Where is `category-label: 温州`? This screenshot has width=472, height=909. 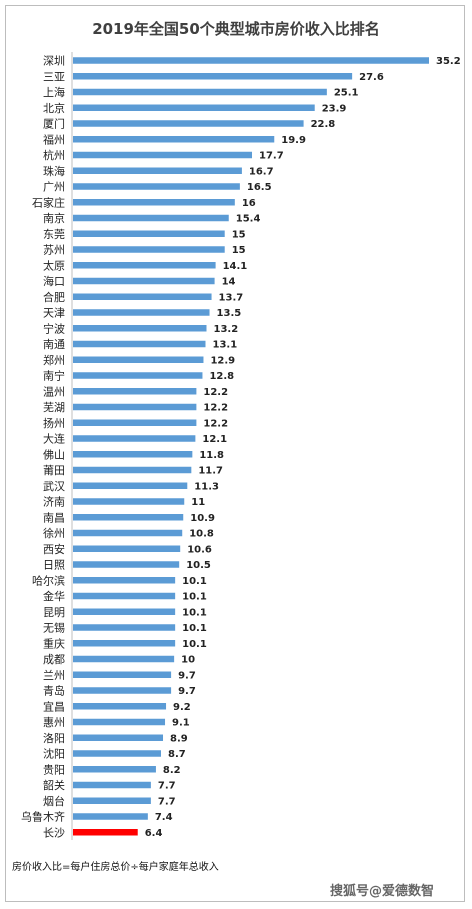
category-label: 温州 is located at coordinates (54, 391).